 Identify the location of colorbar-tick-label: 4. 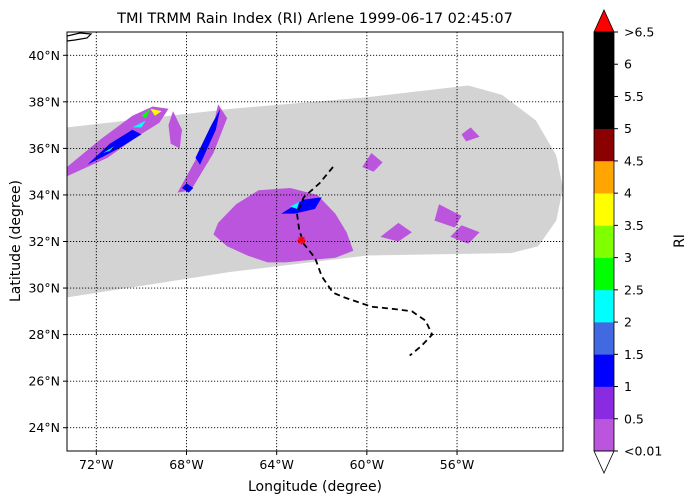
(628, 193).